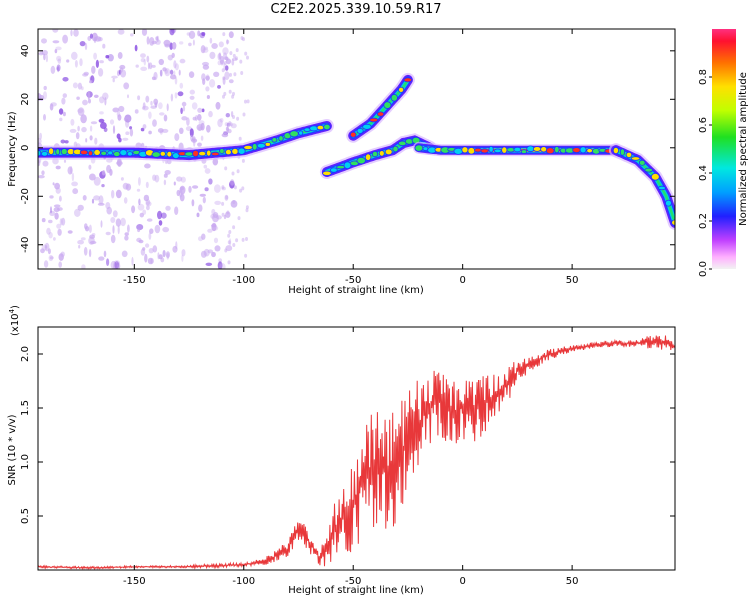 Image resolution: width=750 pixels, height=600 pixels. Describe the element at coordinates (12, 449) in the screenshot. I see `snr-y-axis-label: SNR (10 * v/v)` at that location.